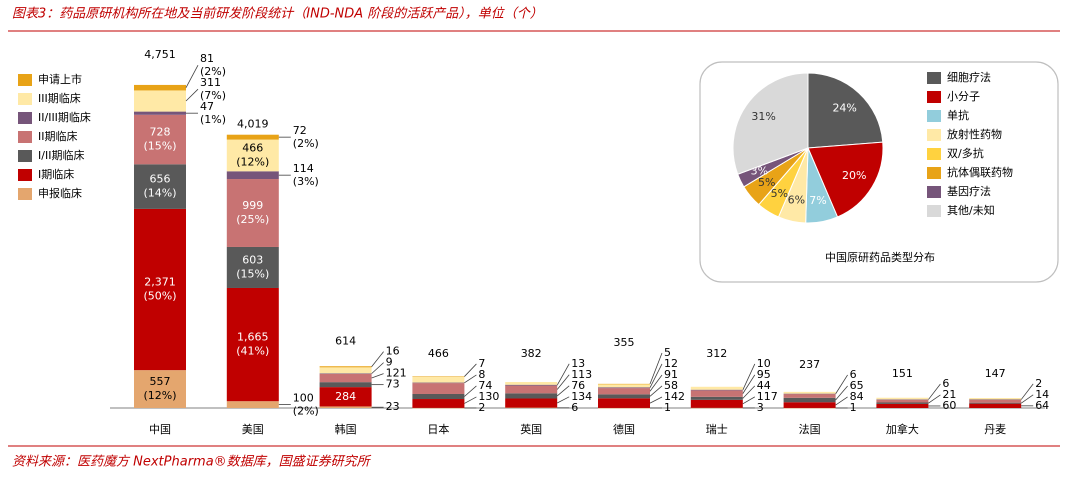 This screenshot has width=1065, height=478. Describe the element at coordinates (252, 219) in the screenshot. I see `share-label: (25%)` at that location.